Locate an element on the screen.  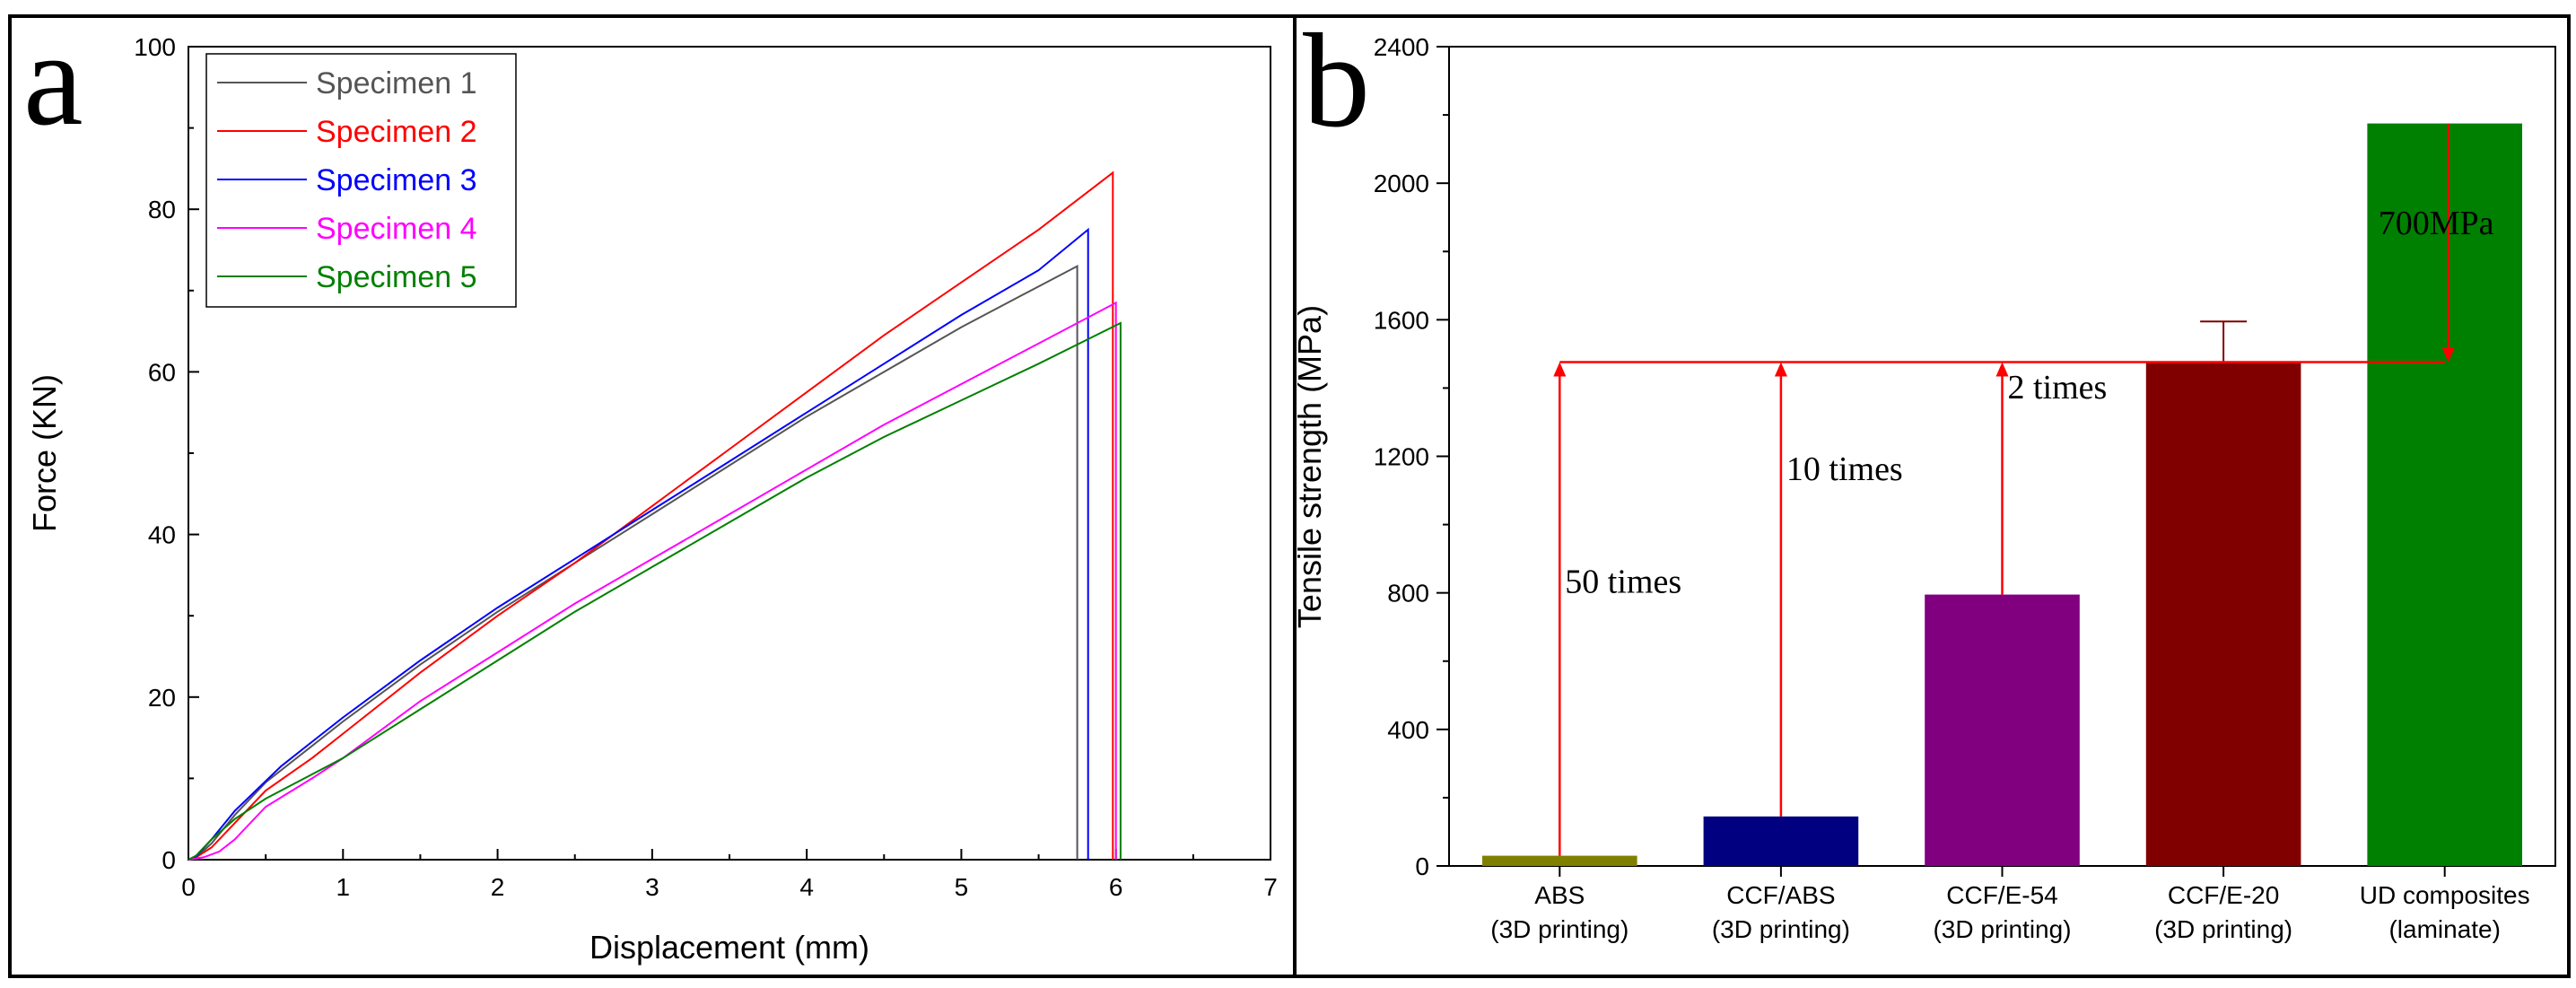
annotation-label: 700MPa is located at coordinates (2437, 224).